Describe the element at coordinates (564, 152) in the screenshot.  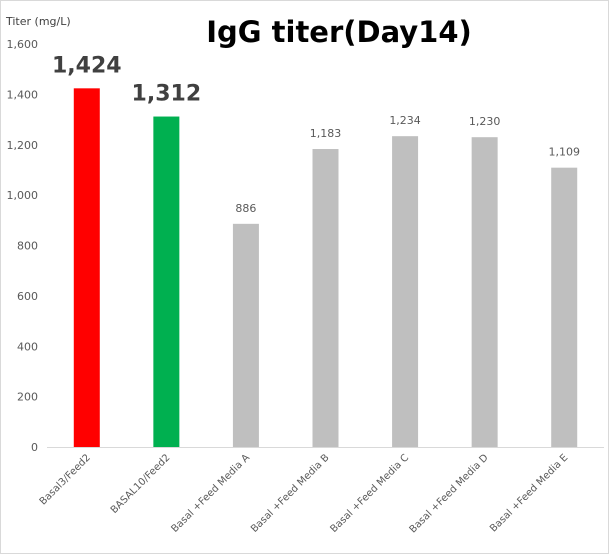
I see `data-label: 1,109` at that location.